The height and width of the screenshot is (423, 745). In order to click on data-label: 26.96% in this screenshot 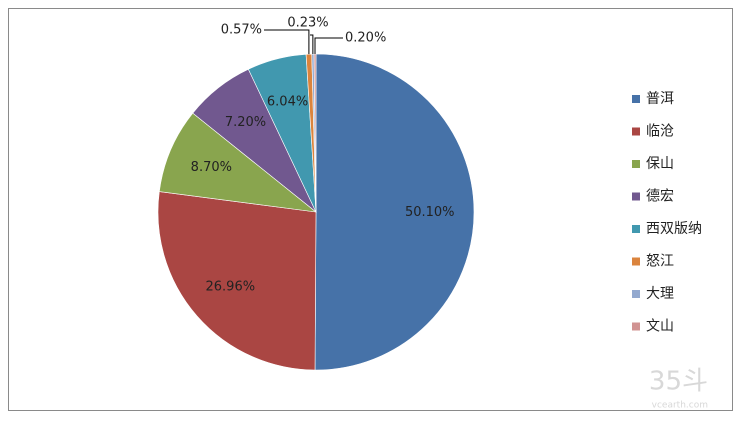, I will do `click(231, 286)`.